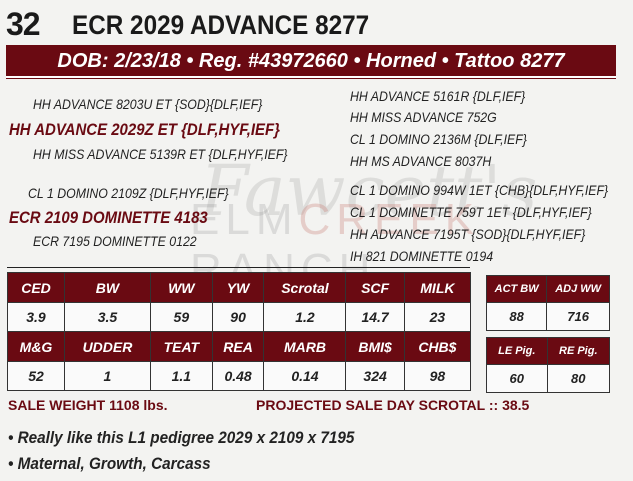 This screenshot has height=481, width=633. What do you see at coordinates (437, 317) in the screenshot?
I see `value-cell: 23` at bounding box center [437, 317].